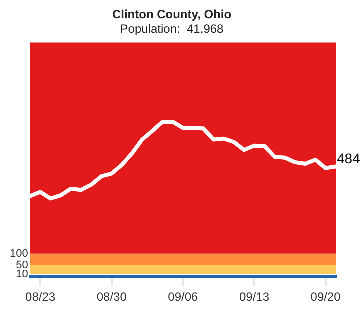 The height and width of the screenshot is (313, 360). I want to click on chart-subtitle: Population: 41,968, so click(172, 29).